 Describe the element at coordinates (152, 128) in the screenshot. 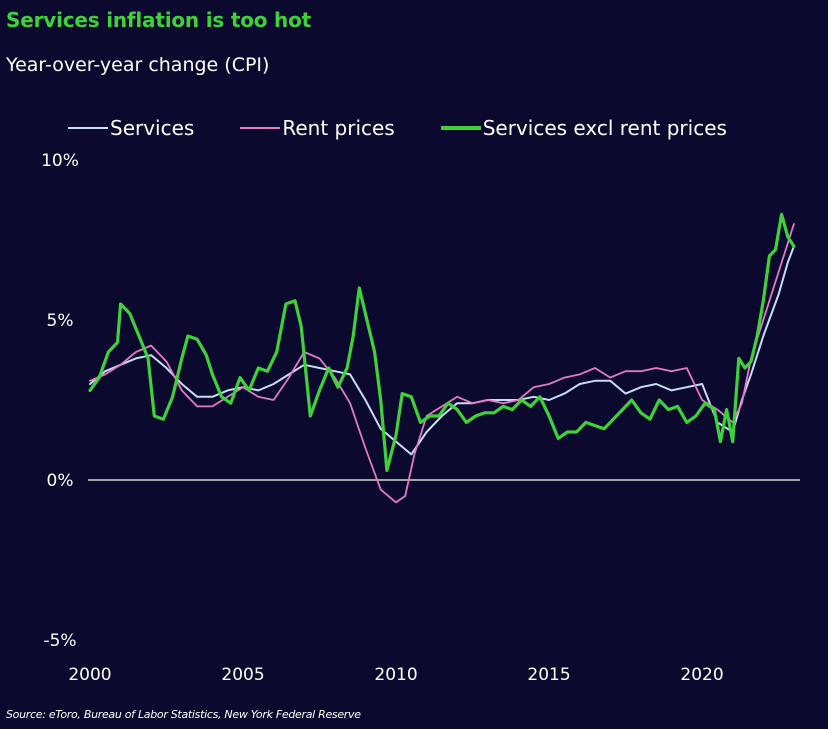

I see `legend-label-services: Services` at that location.